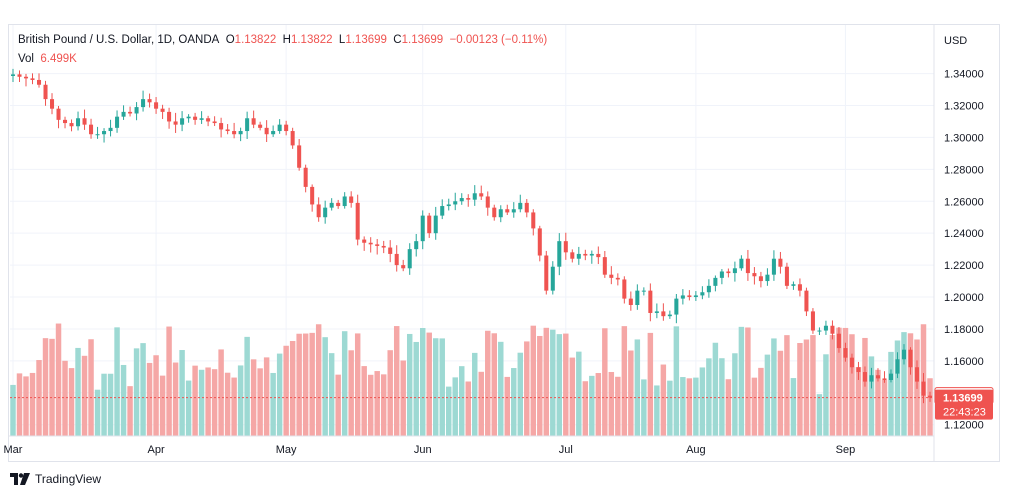  What do you see at coordinates (846, 450) in the screenshot?
I see `time-tick-label: Sep` at bounding box center [846, 450].